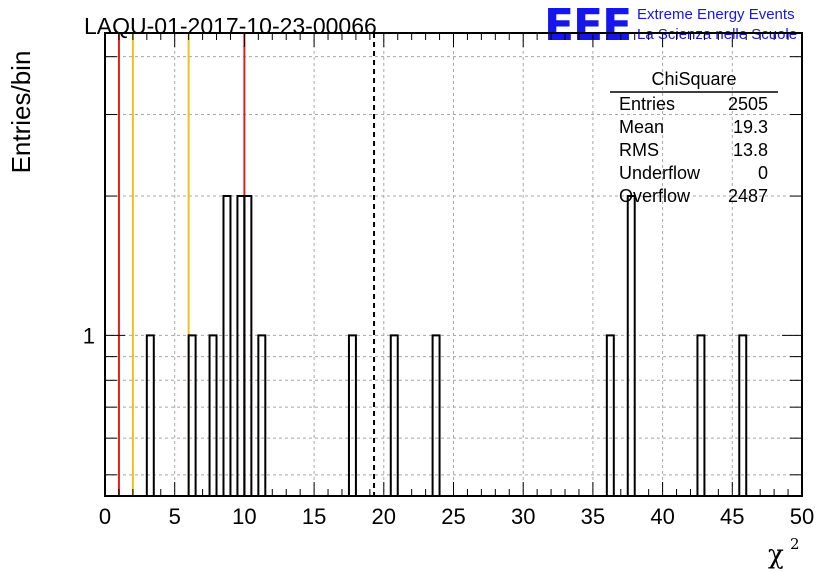 This screenshot has height=572, width=836. I want to click on stats-mean-value: 19.3, so click(750, 127).